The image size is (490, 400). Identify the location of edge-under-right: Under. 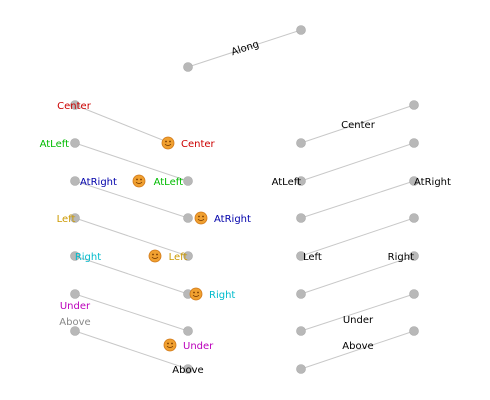
(357, 312).